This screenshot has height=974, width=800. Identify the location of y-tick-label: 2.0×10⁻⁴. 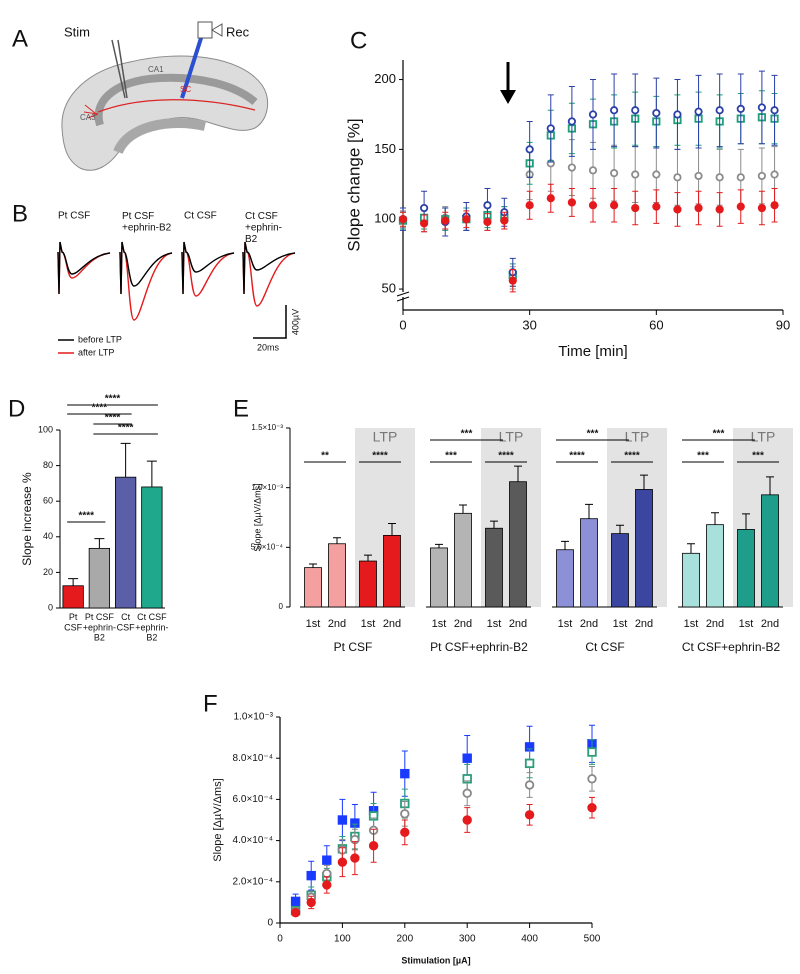
(253, 881).